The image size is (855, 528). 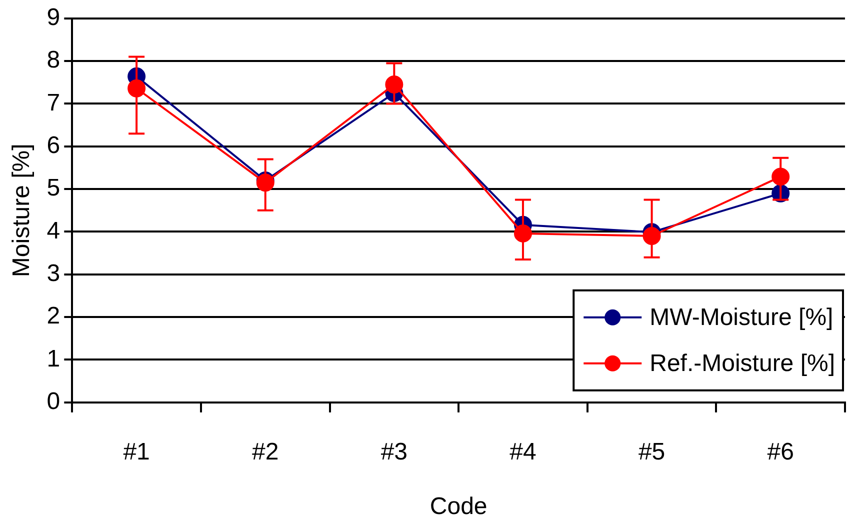 What do you see at coordinates (265, 452) in the screenshot?
I see `x-tick-label: #2` at bounding box center [265, 452].